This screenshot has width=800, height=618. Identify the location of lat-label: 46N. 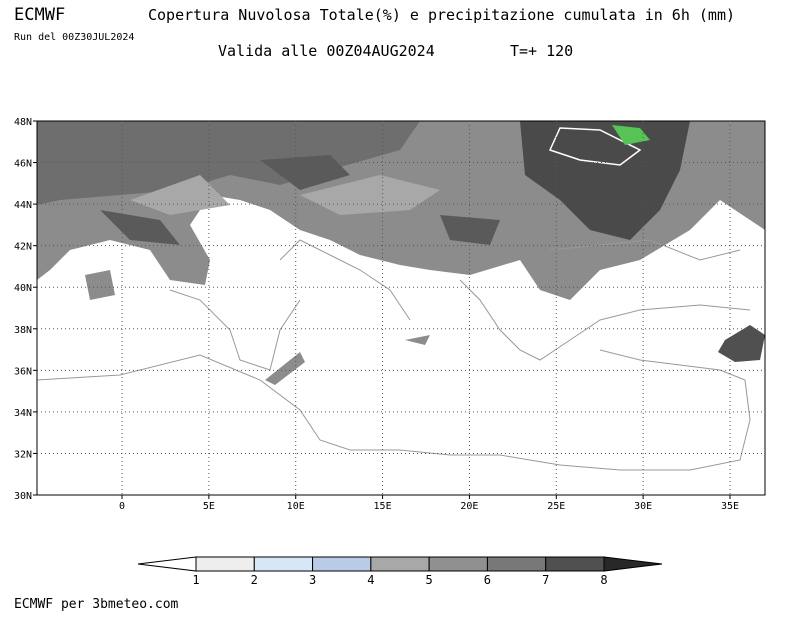
(23, 164).